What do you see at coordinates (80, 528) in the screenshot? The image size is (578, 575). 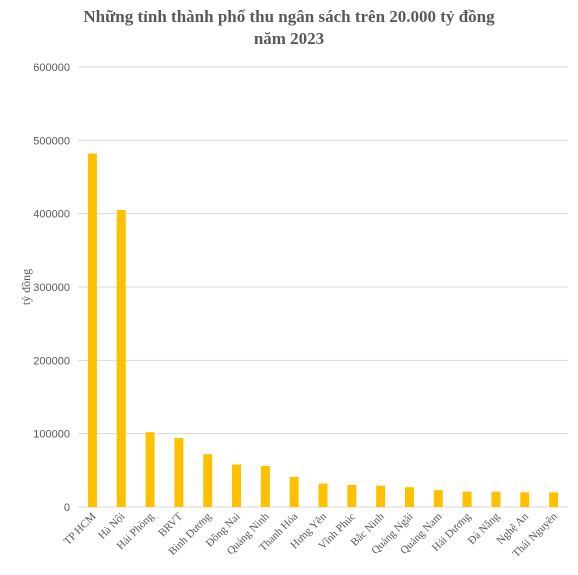 I see `x-tick-label: TP HCM` at bounding box center [80, 528].